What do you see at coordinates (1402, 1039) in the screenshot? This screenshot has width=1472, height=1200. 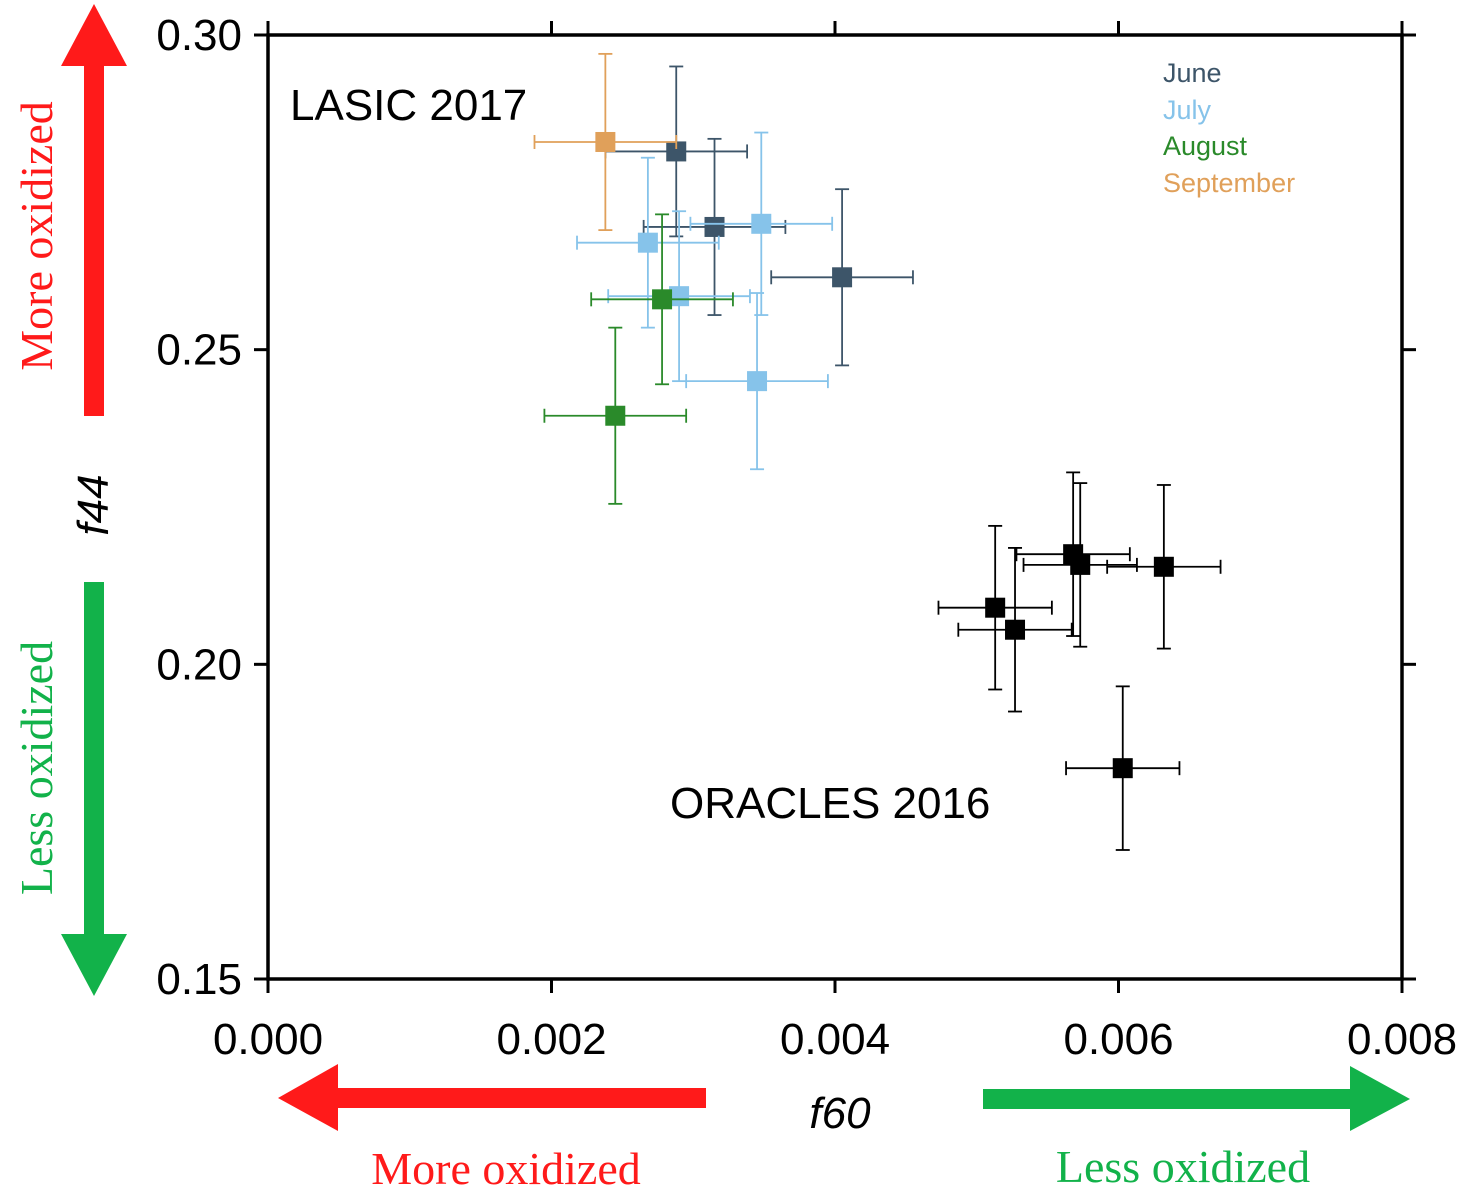 I see `x-tick-label-4: 0.008` at bounding box center [1402, 1039].